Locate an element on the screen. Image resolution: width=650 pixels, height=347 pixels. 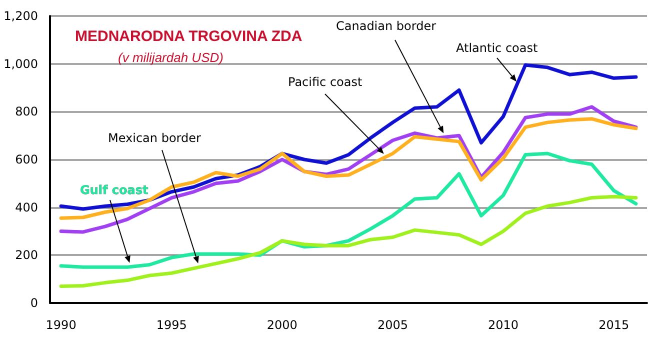
text: MEDNARODNA TRGOVINA ZDA is located at coordinates (188, 36).